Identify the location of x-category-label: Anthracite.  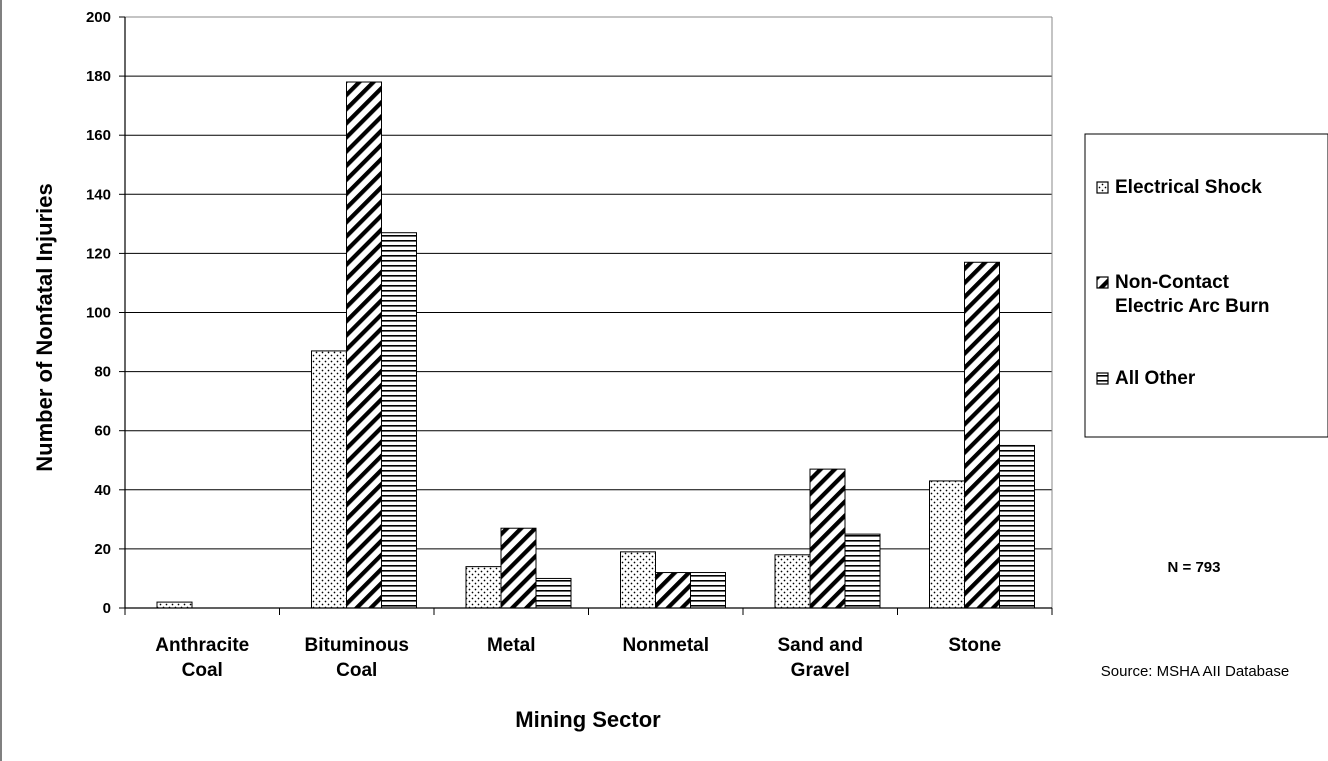
(202, 645).